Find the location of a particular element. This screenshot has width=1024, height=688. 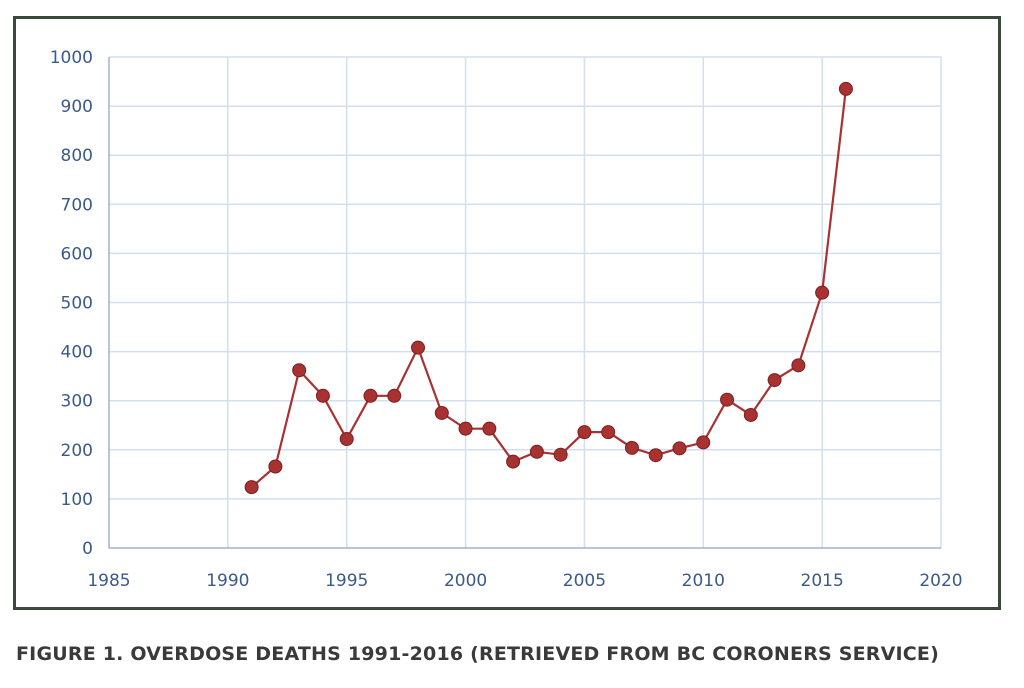

y-tick-label: 500 is located at coordinates (77, 304).